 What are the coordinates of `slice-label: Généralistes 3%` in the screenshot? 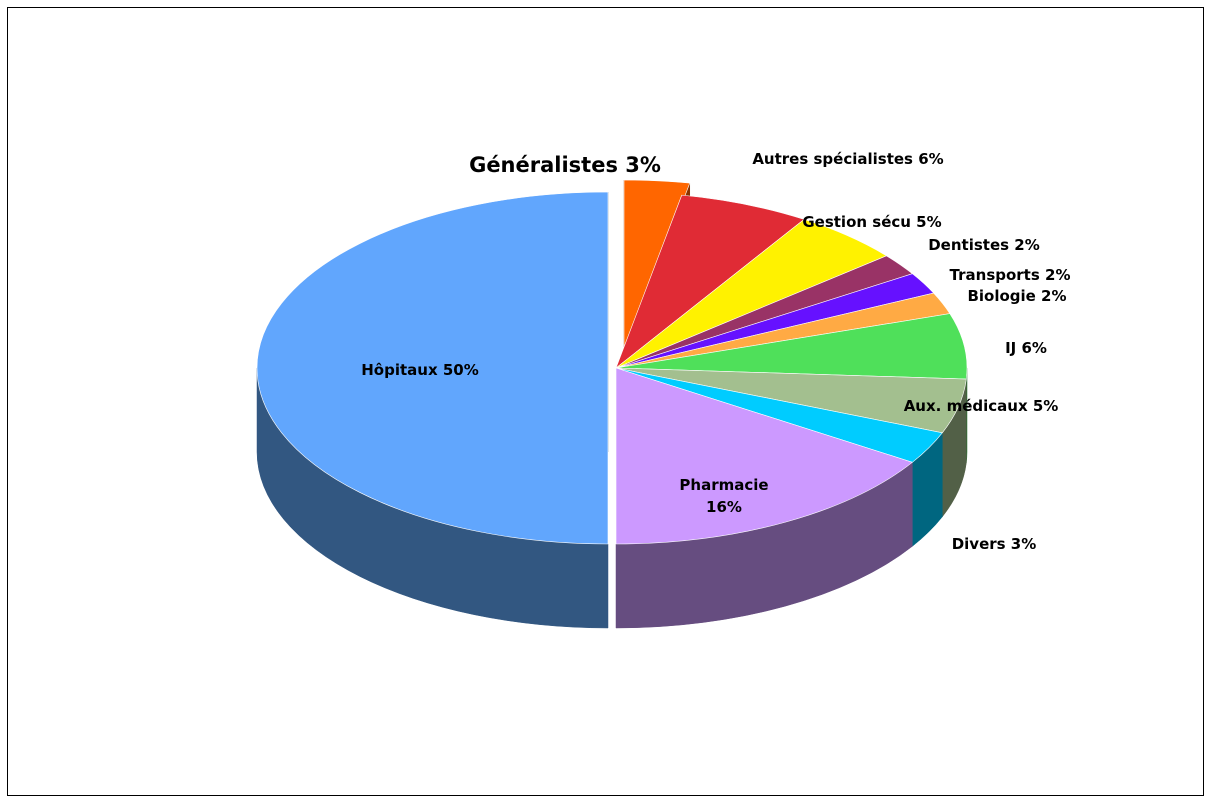 It's located at (565, 165).